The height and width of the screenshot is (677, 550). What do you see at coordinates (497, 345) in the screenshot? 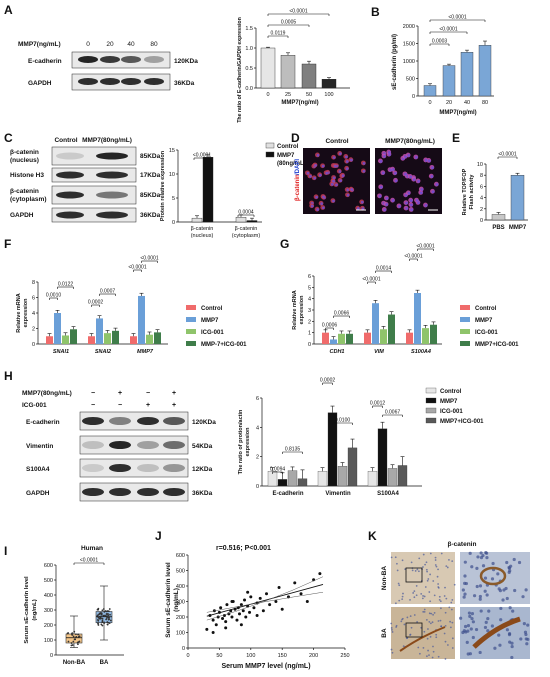
I see `legend-label: MMP7+ICG-001` at bounding box center [497, 345].